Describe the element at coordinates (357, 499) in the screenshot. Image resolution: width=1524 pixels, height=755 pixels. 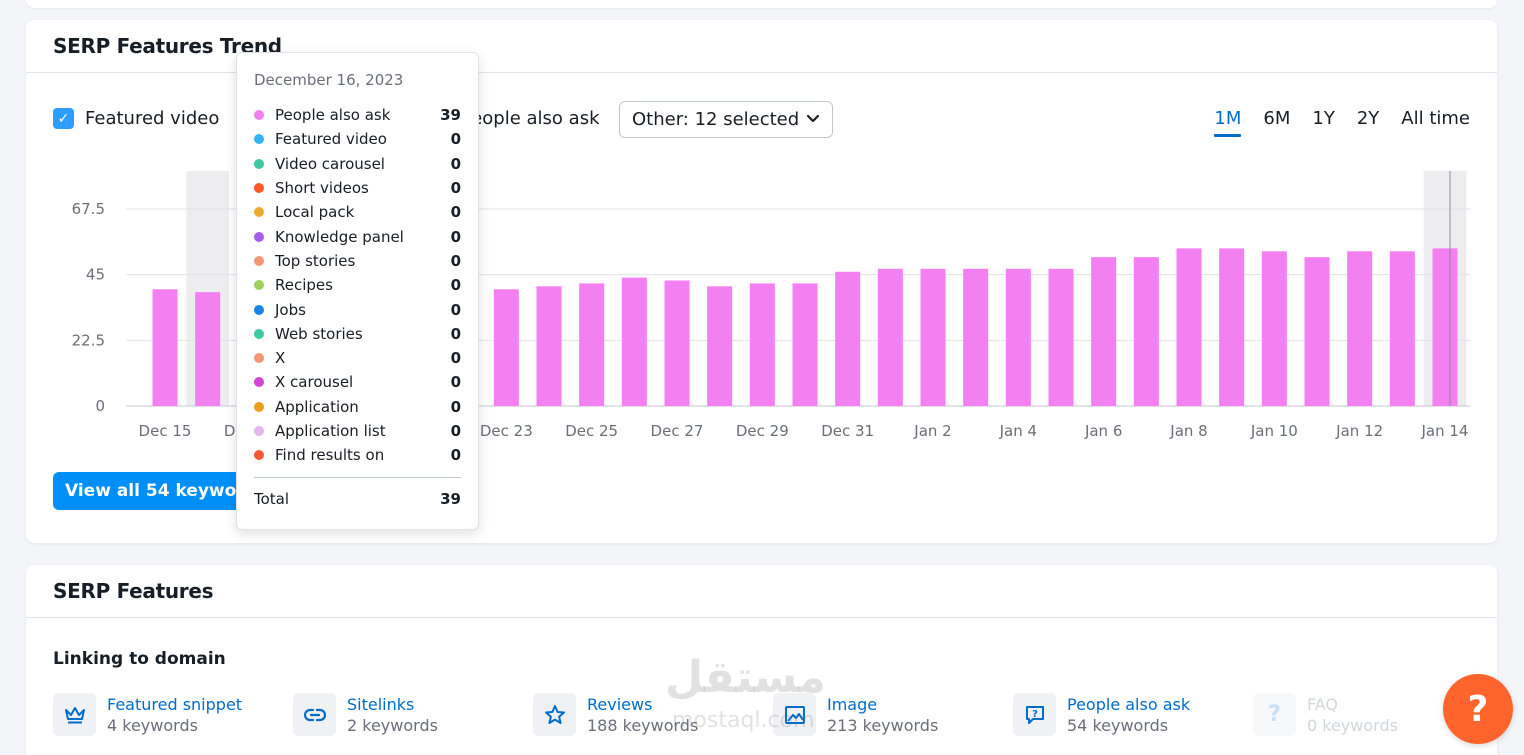
I see `tooltip-total: Total 39` at that location.